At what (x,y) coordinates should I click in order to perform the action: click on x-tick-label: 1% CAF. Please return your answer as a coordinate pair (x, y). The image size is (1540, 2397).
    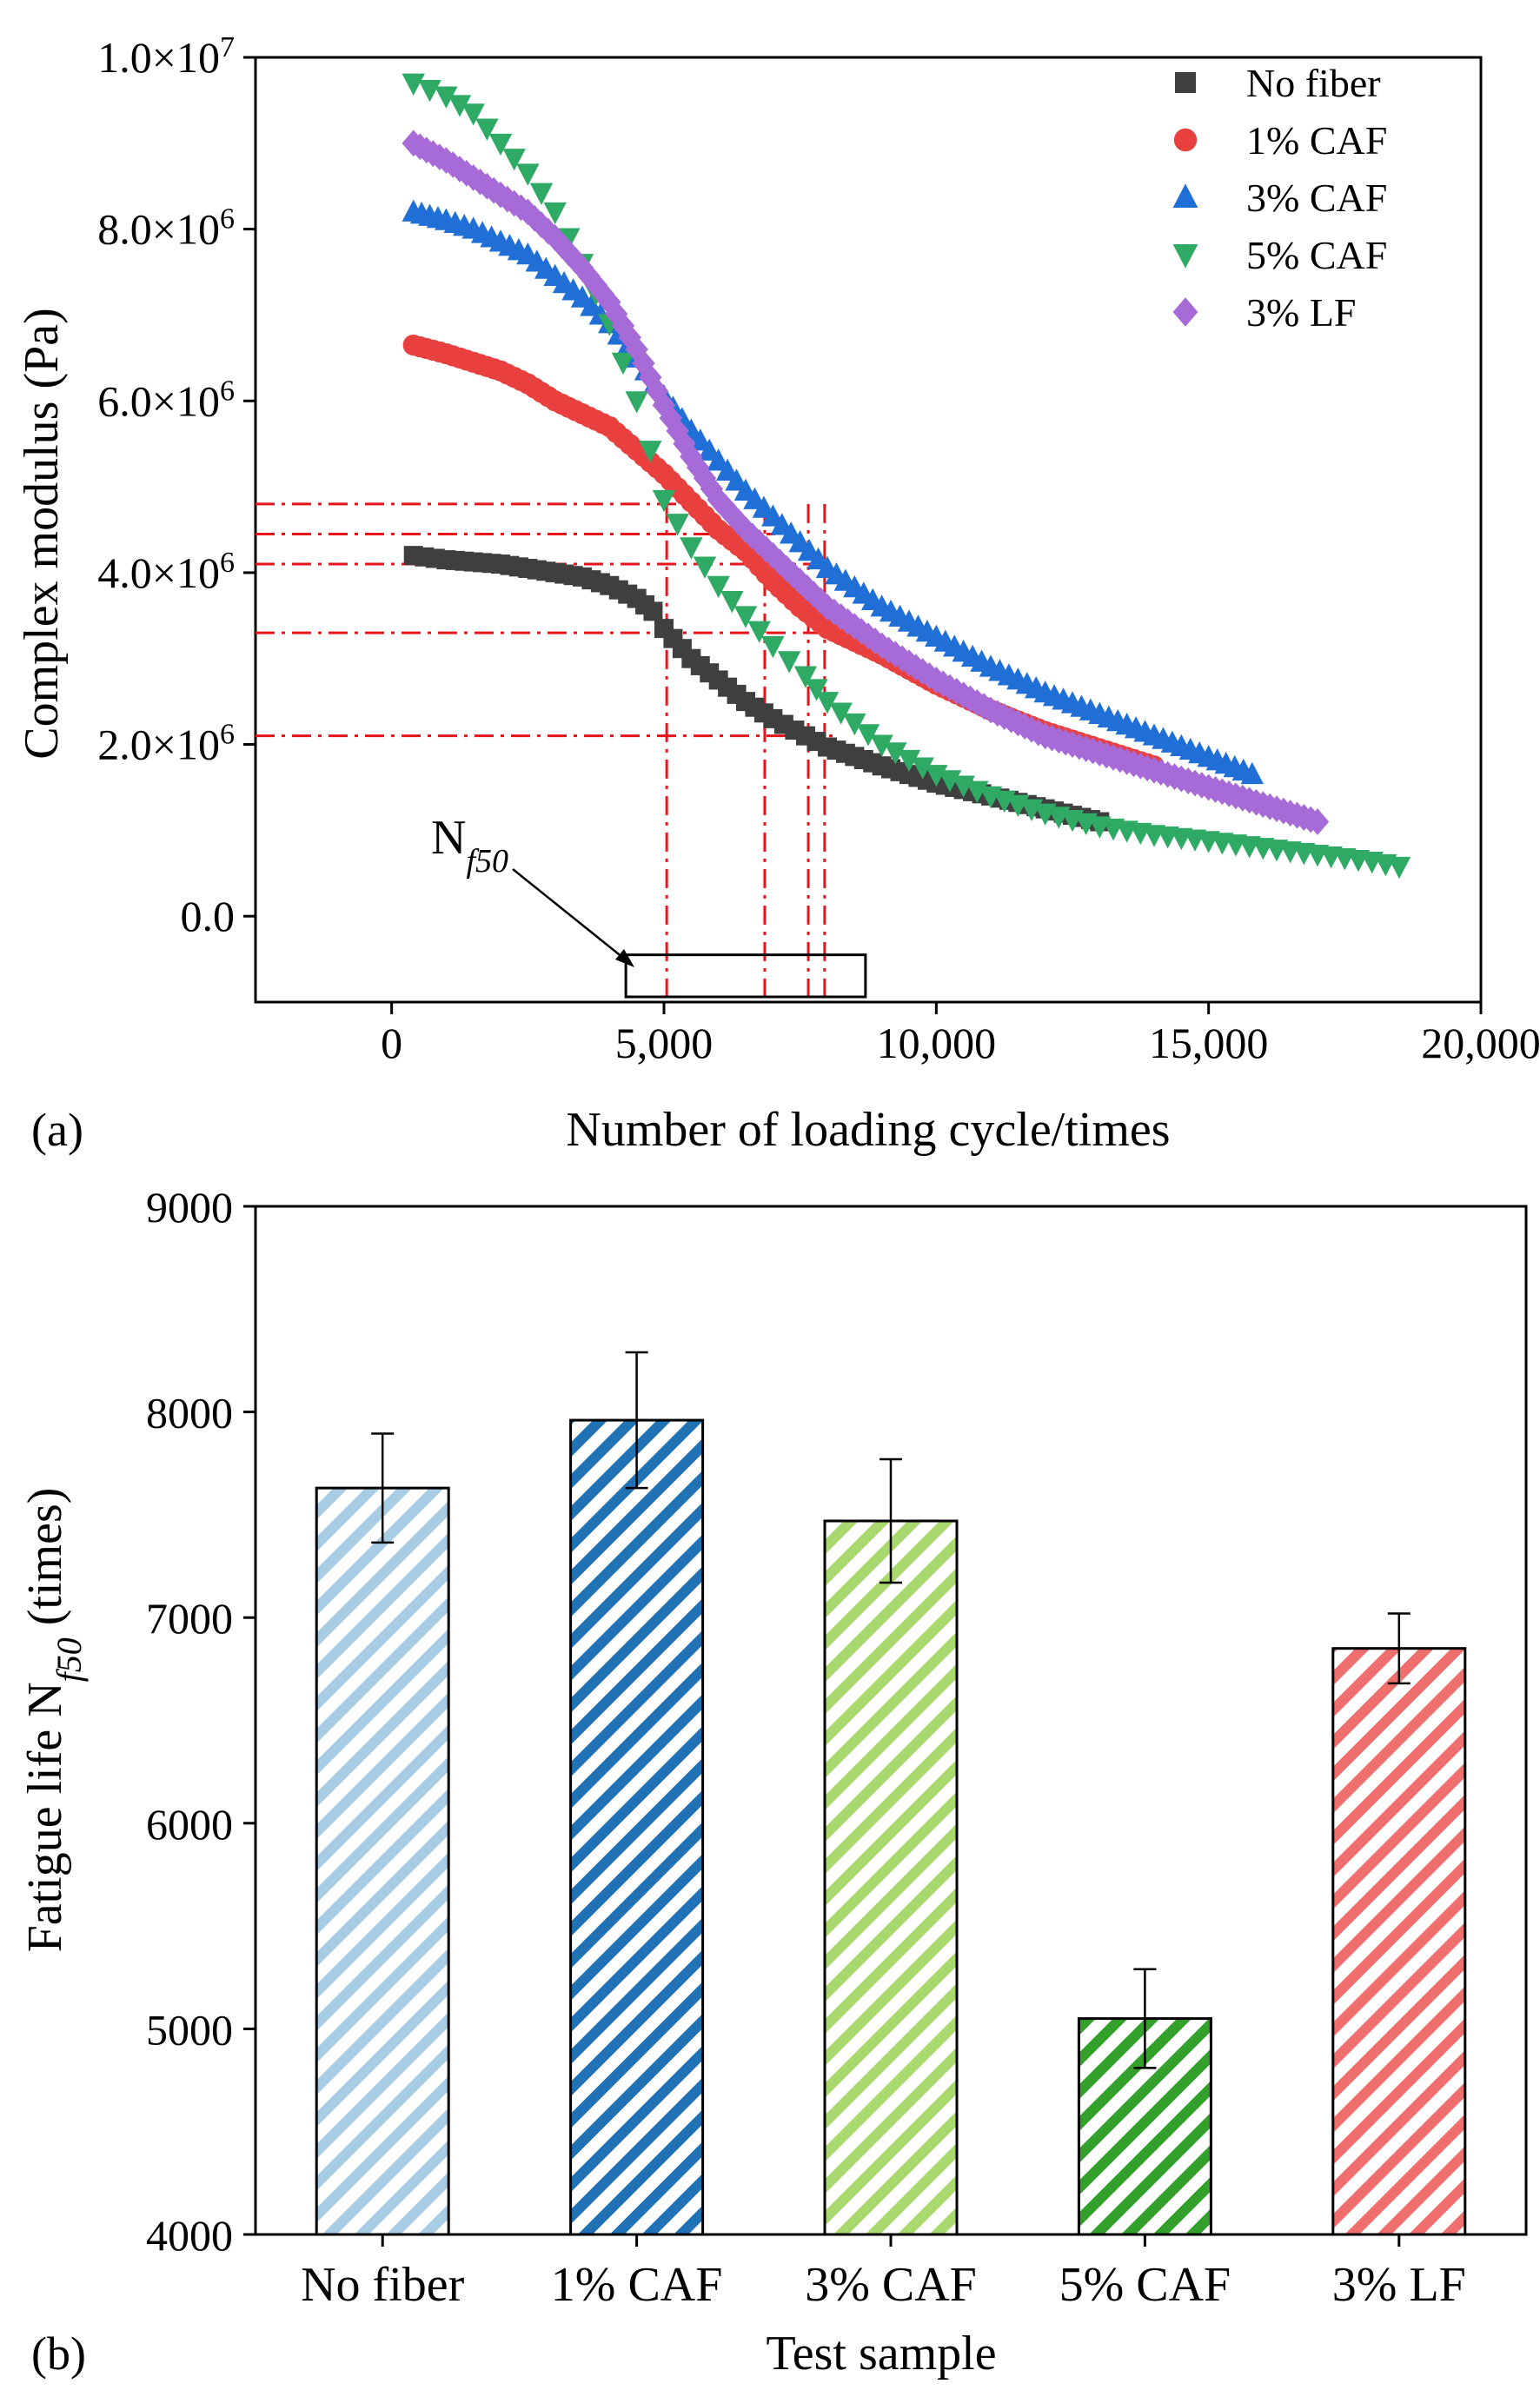
    Looking at the image, I should click on (637, 2285).